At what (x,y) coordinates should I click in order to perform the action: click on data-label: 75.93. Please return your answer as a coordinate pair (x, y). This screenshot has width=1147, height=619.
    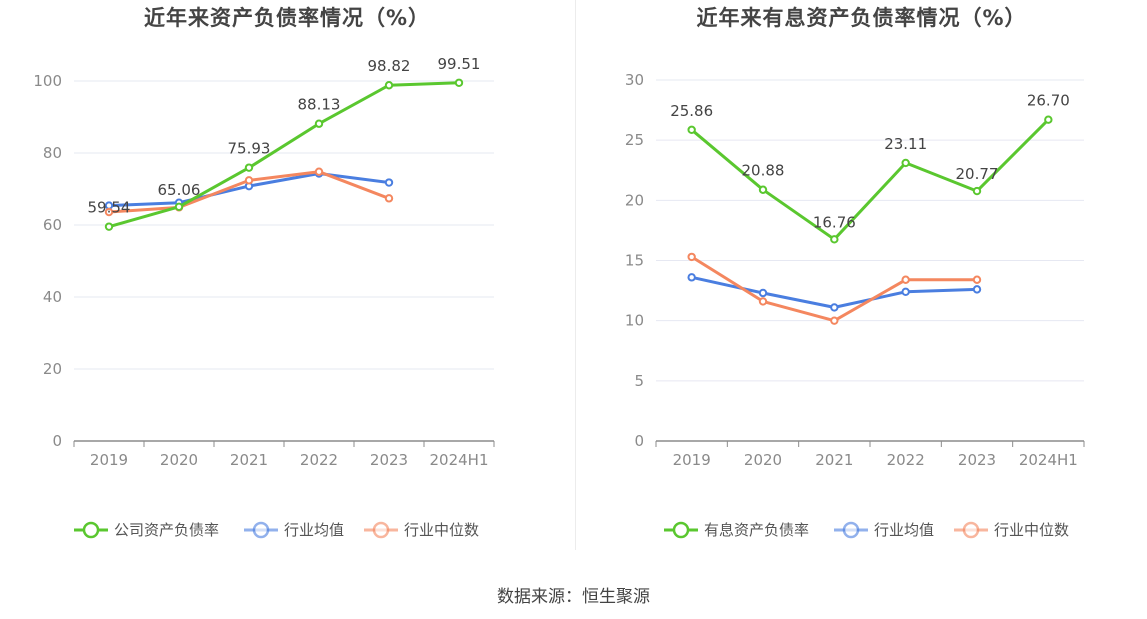
    Looking at the image, I should click on (249, 149).